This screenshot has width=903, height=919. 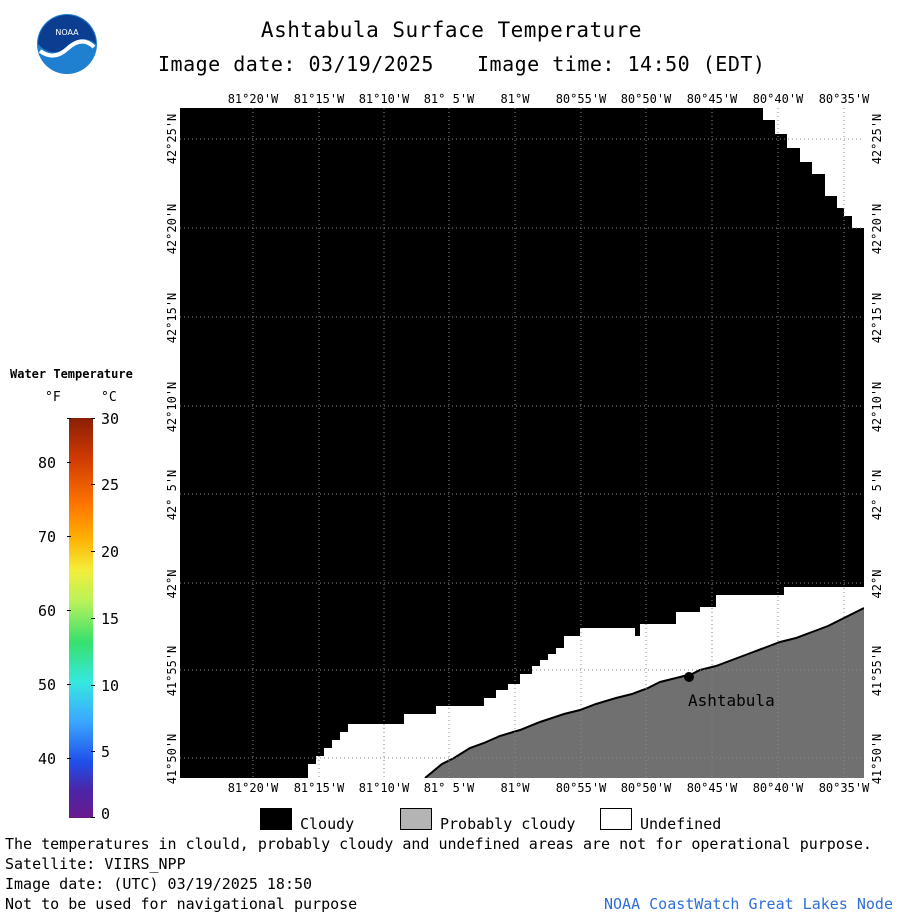 What do you see at coordinates (53, 397) in the screenshot?
I see `legend-f-unit: °F` at bounding box center [53, 397].